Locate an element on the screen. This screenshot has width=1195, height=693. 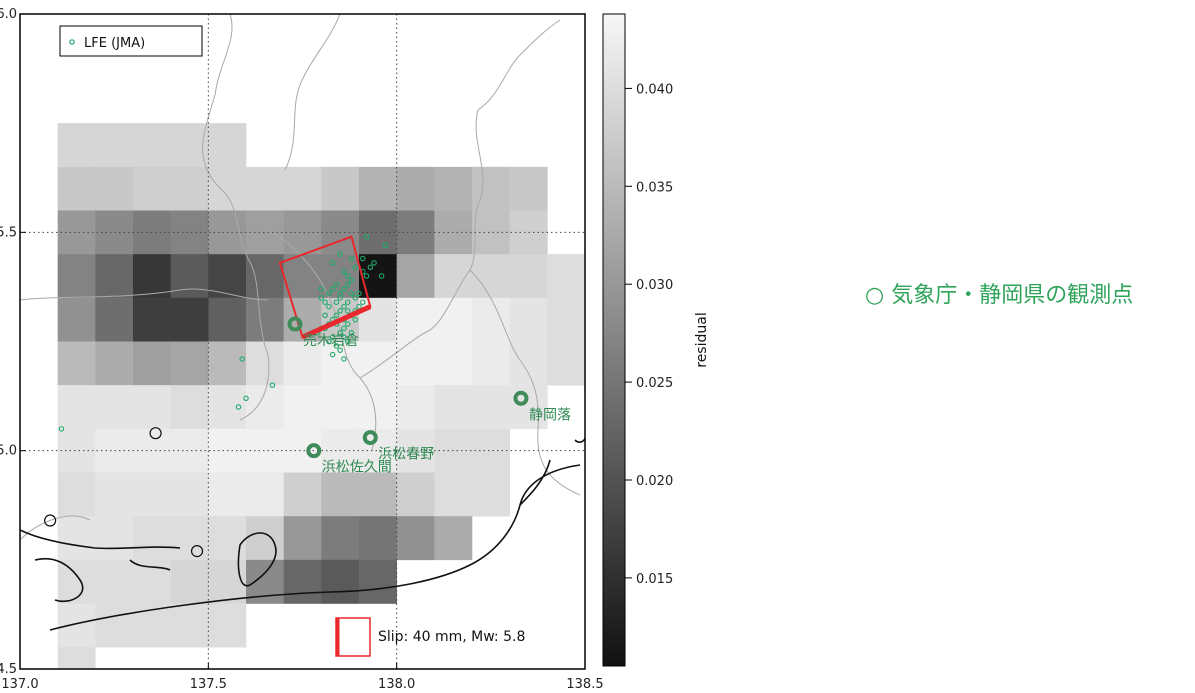
x-tick-label: 138.5 is located at coordinates (584, 684).